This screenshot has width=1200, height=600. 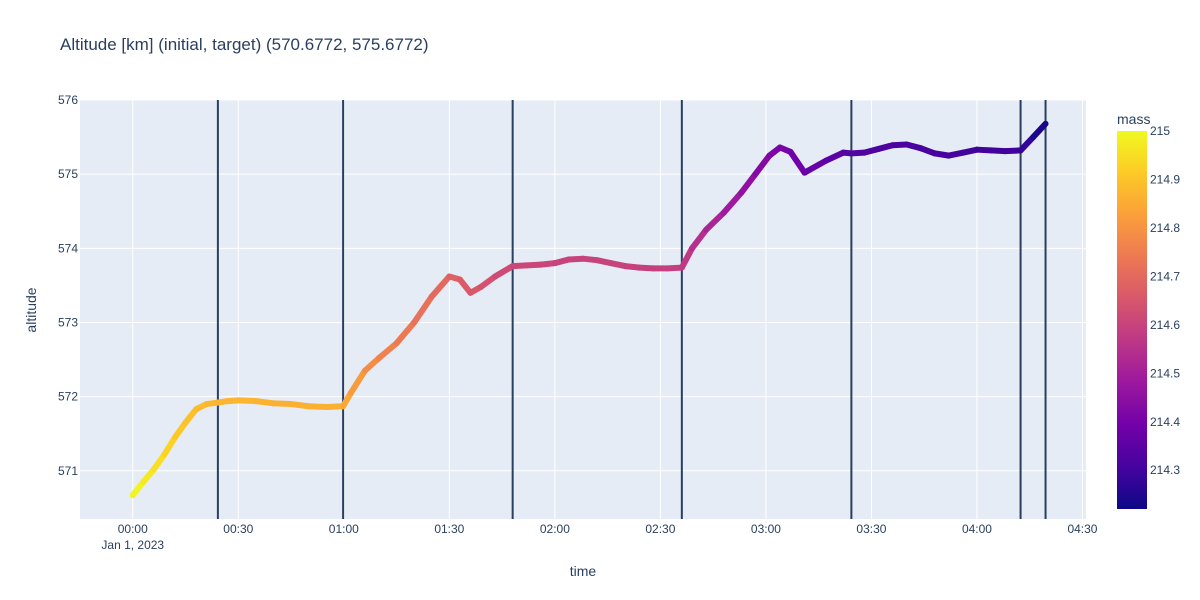 What do you see at coordinates (344, 529) in the screenshot?
I see `x-tick-label: 01:00` at bounding box center [344, 529].